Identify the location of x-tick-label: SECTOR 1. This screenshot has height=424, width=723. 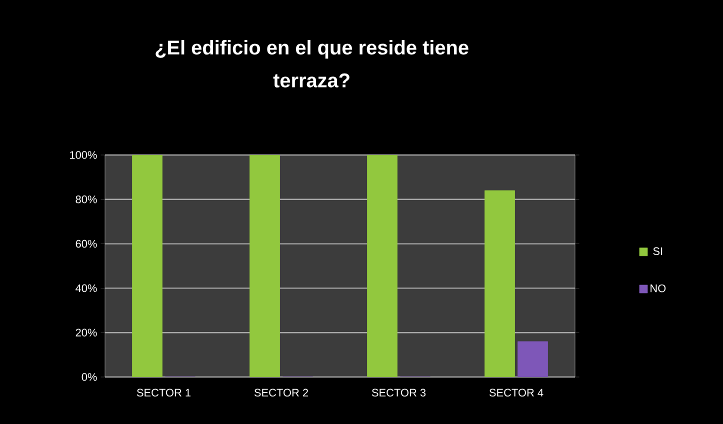
(163, 392).